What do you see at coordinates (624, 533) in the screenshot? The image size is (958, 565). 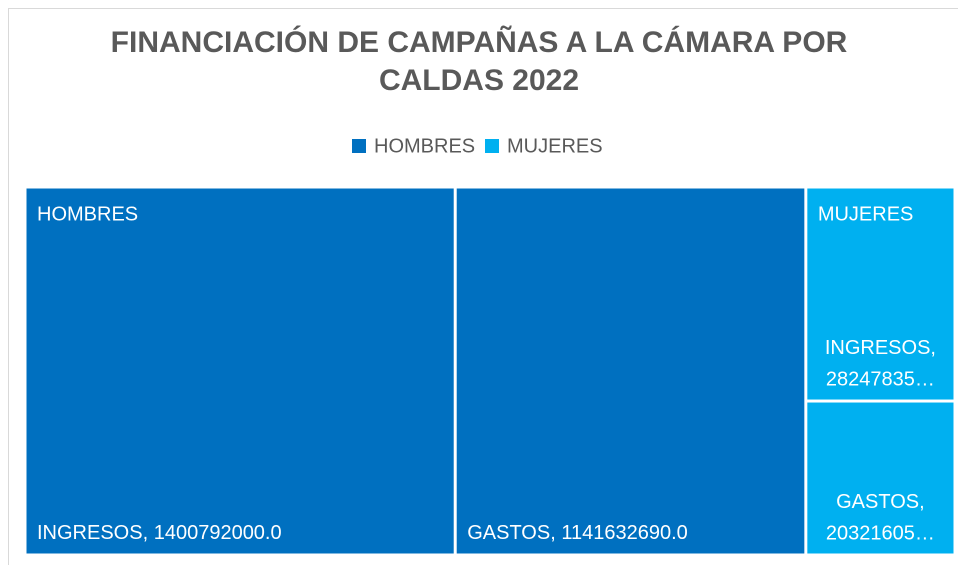 I see `tile-value: 1141632690.0` at bounding box center [624, 533].